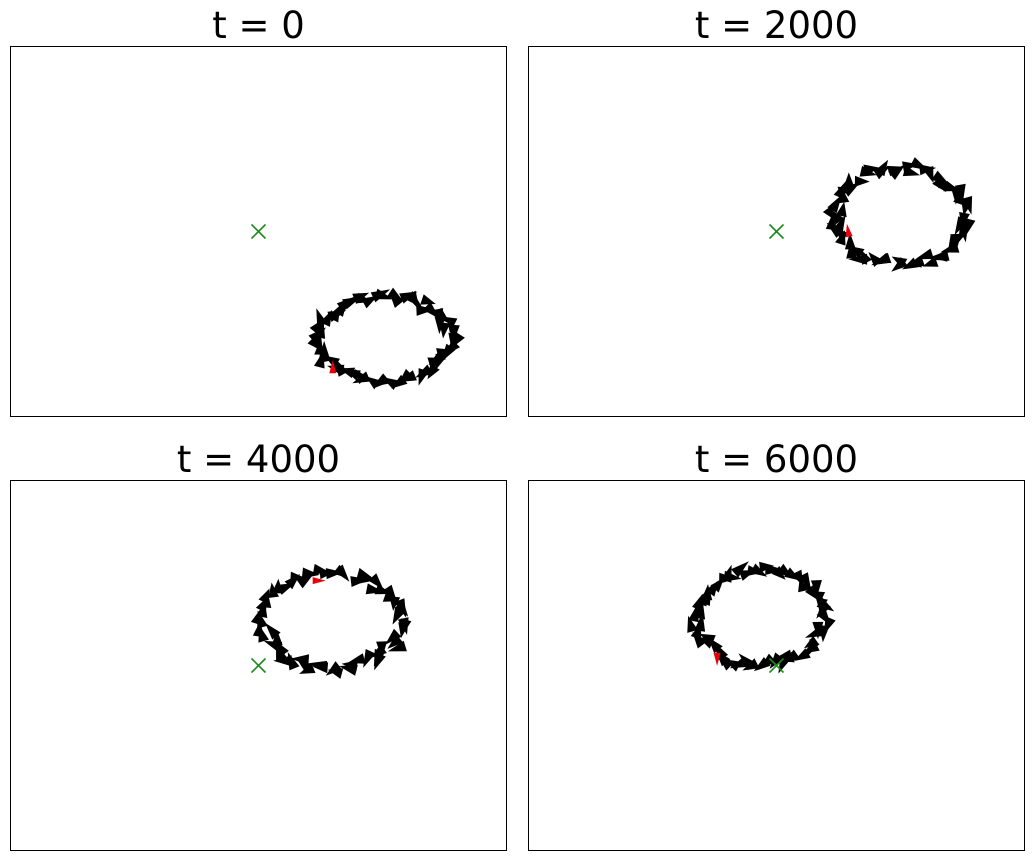  What do you see at coordinates (258, 459) in the screenshot?
I see `panel-title-t4000: t = 4000` at bounding box center [258, 459].